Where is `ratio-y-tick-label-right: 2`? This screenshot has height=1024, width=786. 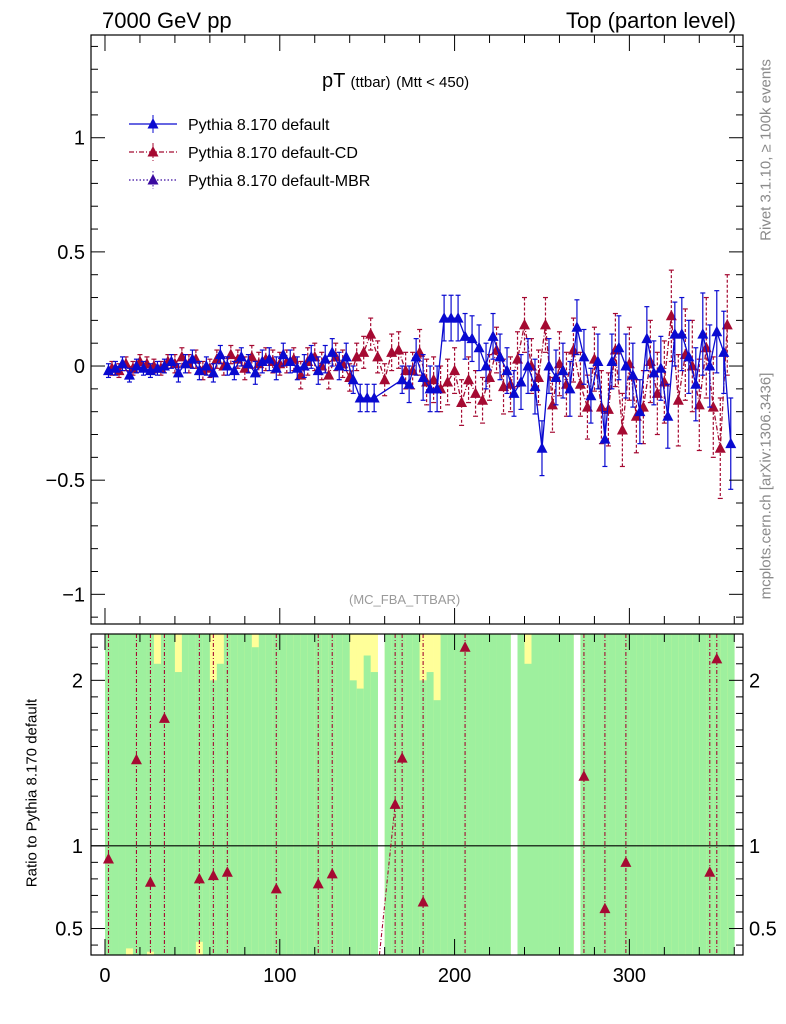 ratio-y-tick-label-right: 2 is located at coordinates (754, 681).